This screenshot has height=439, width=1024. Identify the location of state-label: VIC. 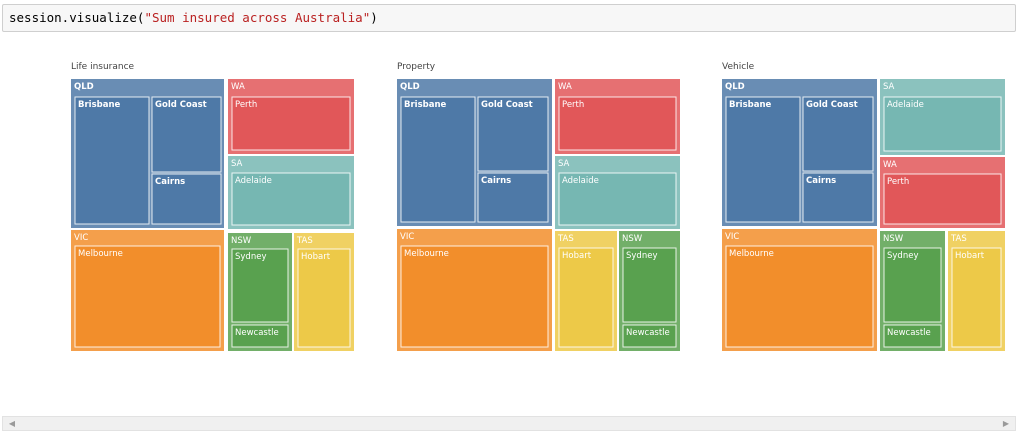
(81, 238).